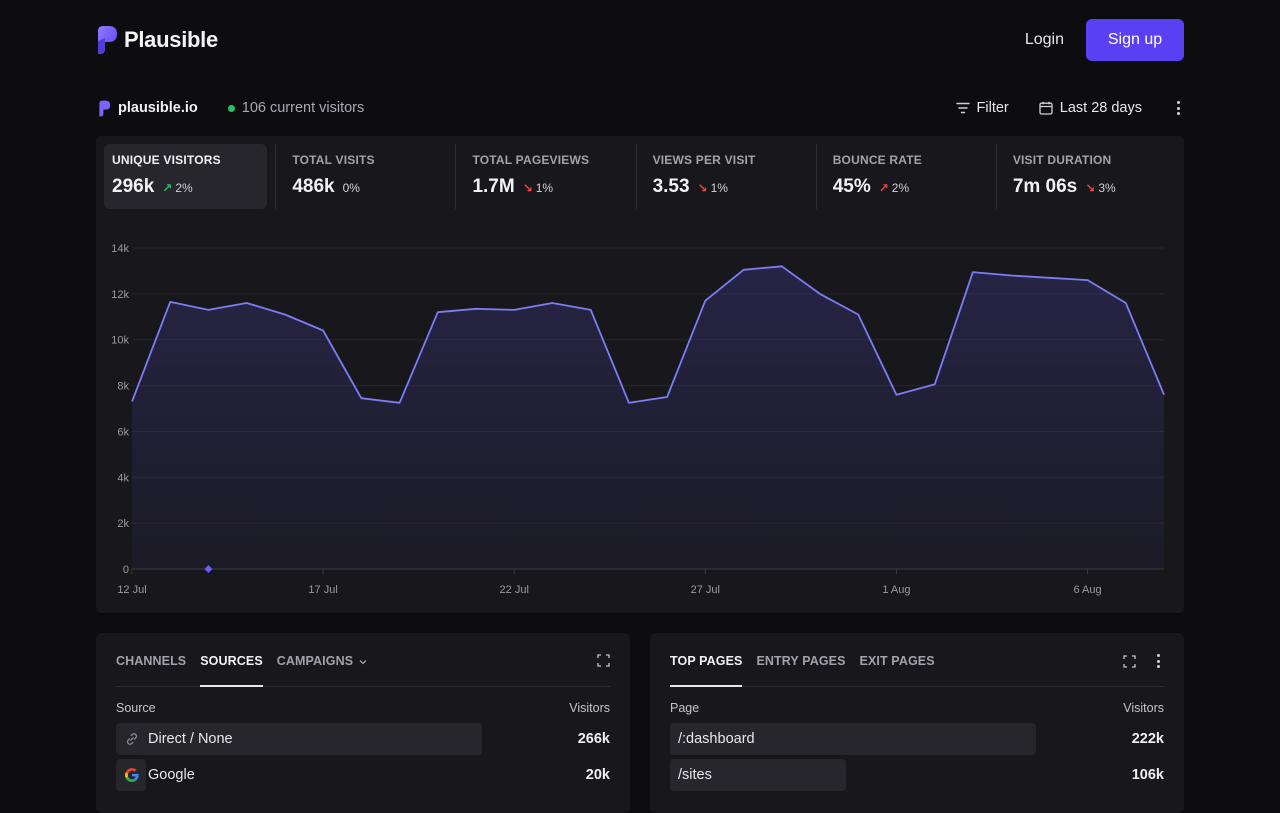 The width and height of the screenshot is (1280, 813). What do you see at coordinates (1062, 160) in the screenshot?
I see `stat-label: VISIT DURATION` at bounding box center [1062, 160].